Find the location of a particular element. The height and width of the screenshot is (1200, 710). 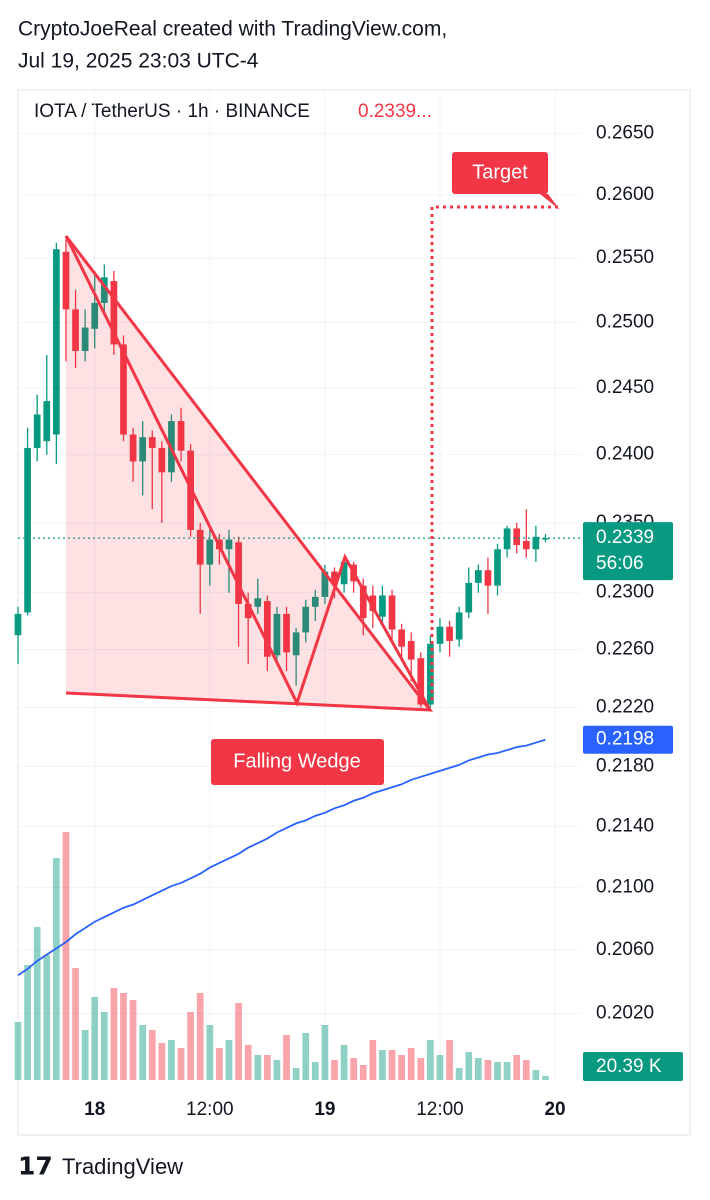

y-tick-label: 0.2140 is located at coordinates (625, 825).